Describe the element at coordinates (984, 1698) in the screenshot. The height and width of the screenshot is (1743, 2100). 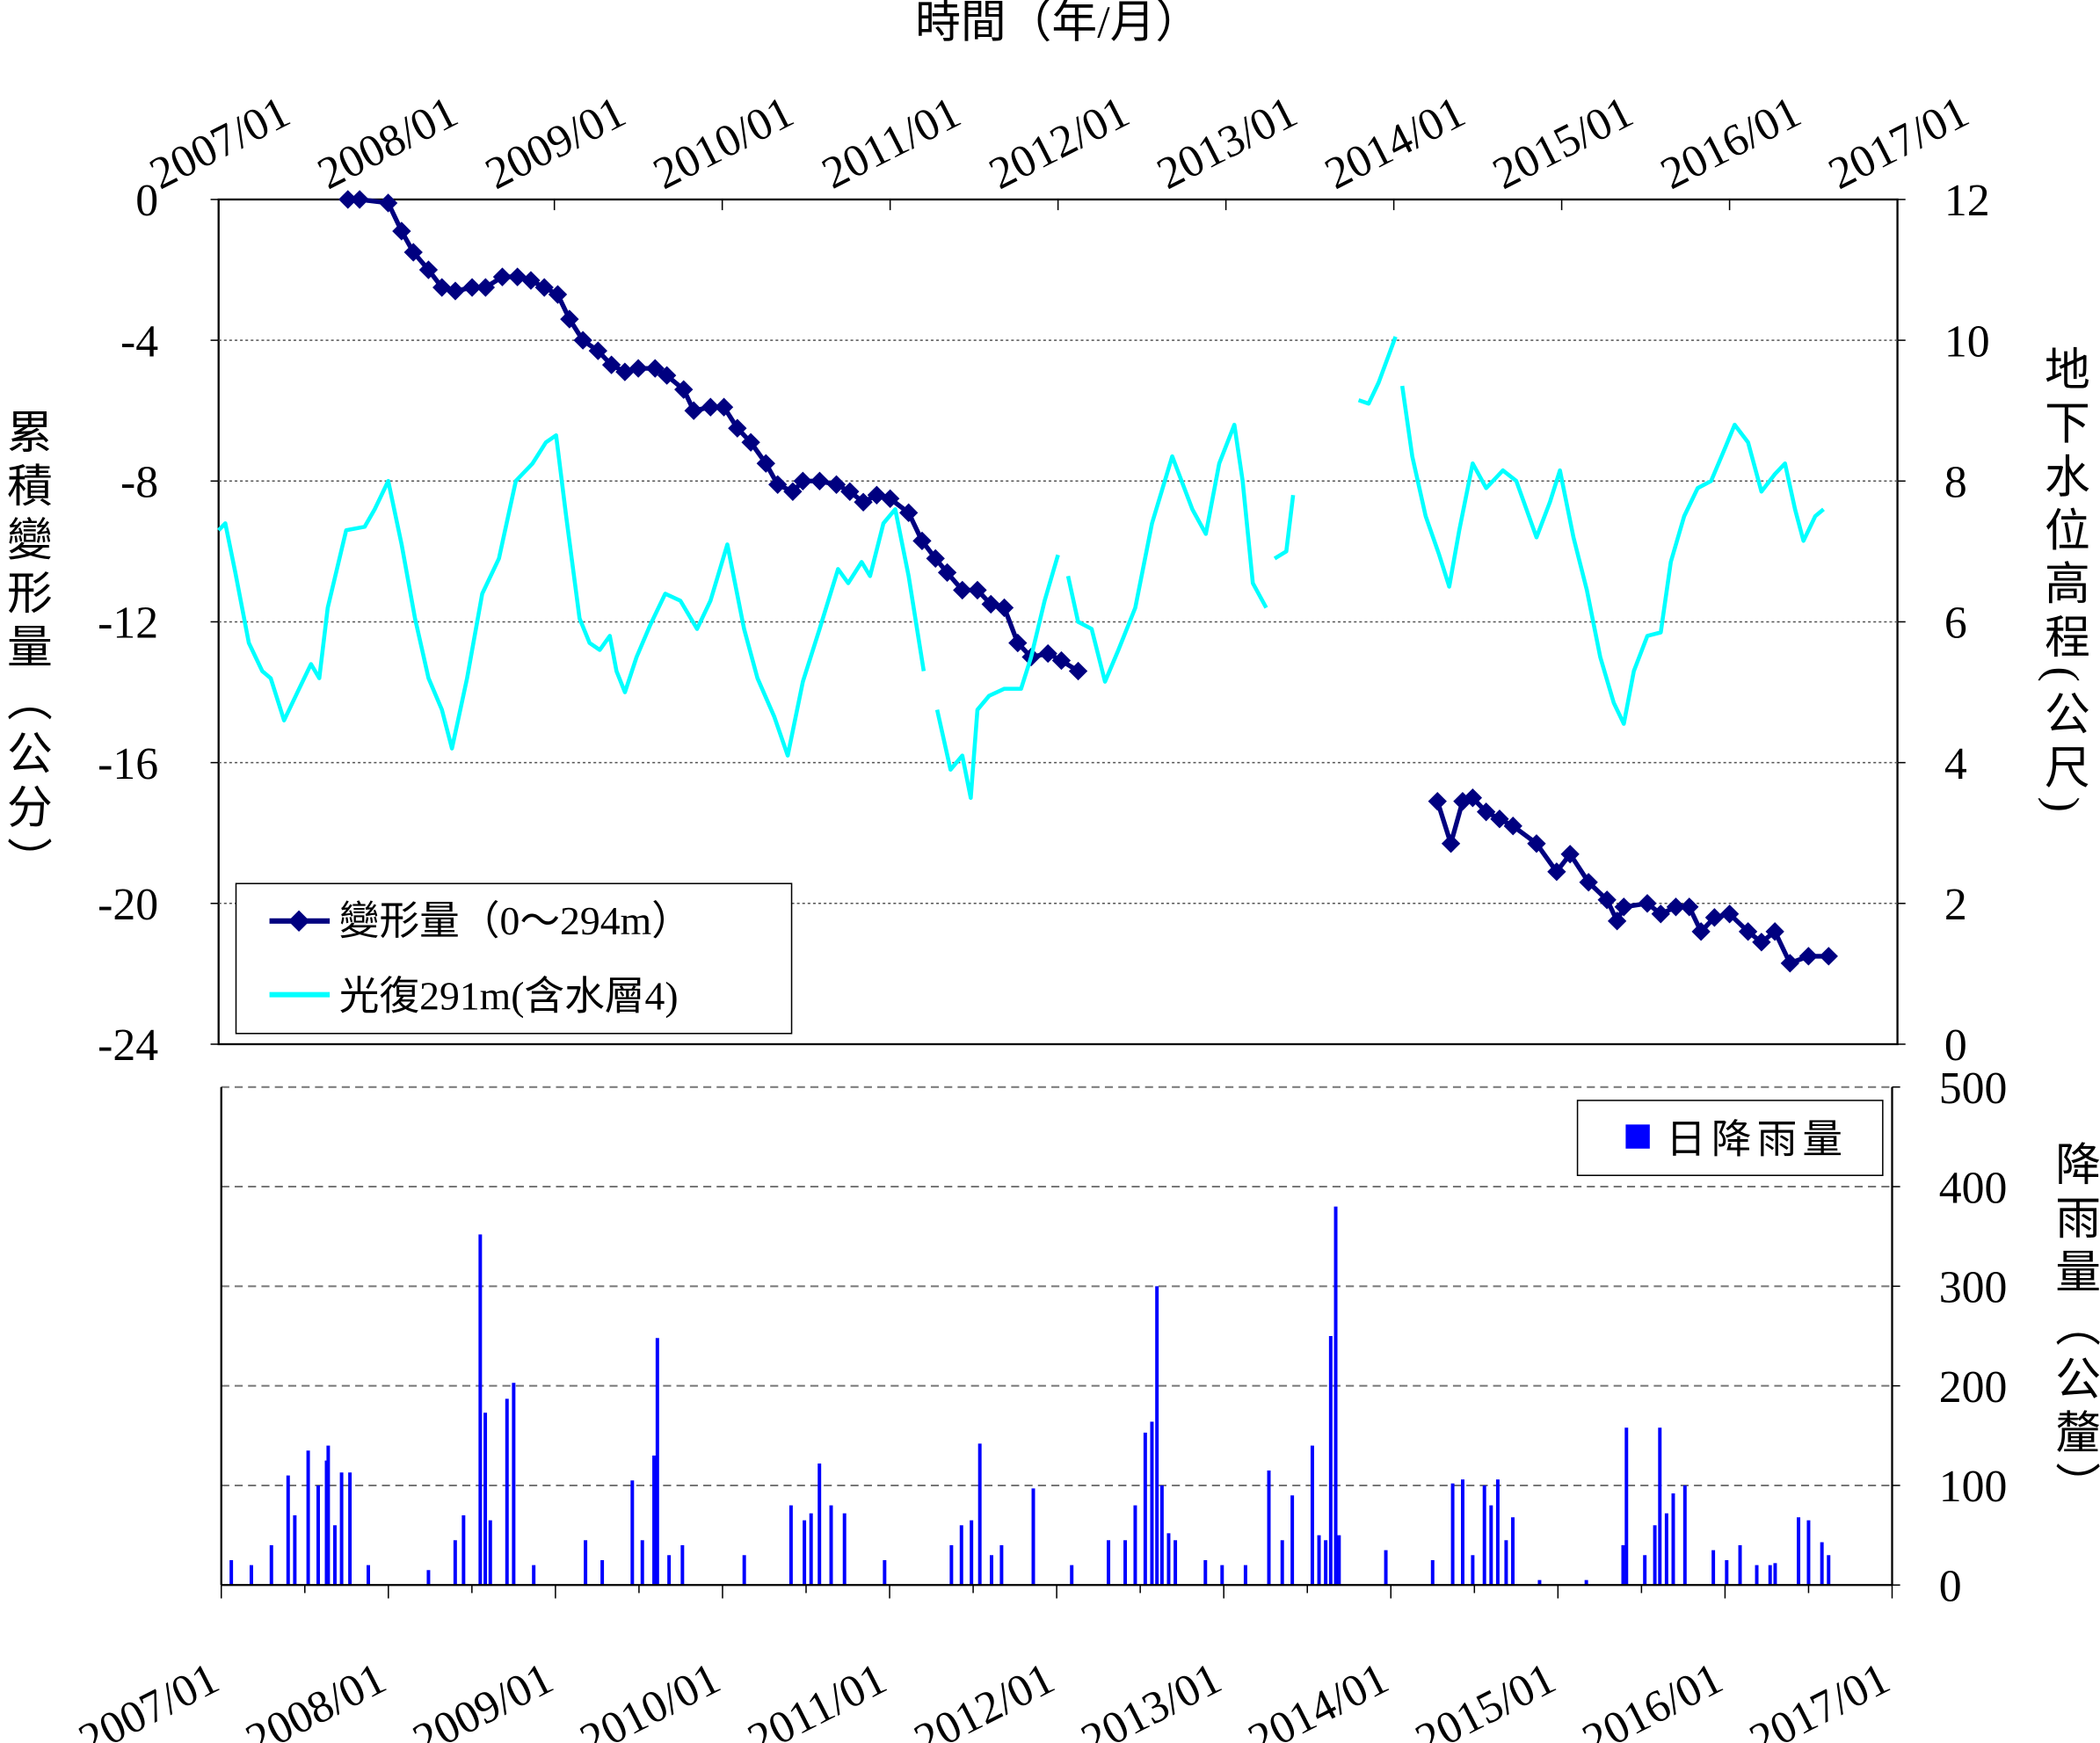
I see `bottom-x-tick-label: 2012/01` at that location.